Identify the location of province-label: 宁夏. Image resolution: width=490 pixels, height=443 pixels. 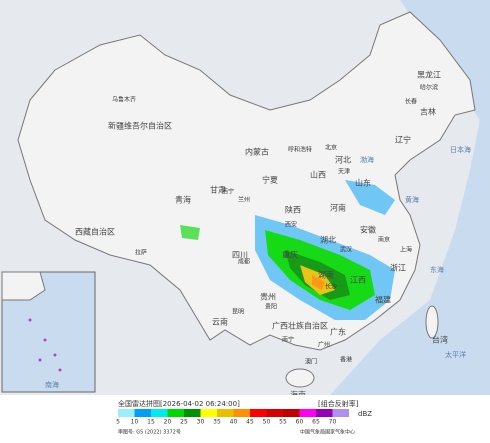
(270, 180).